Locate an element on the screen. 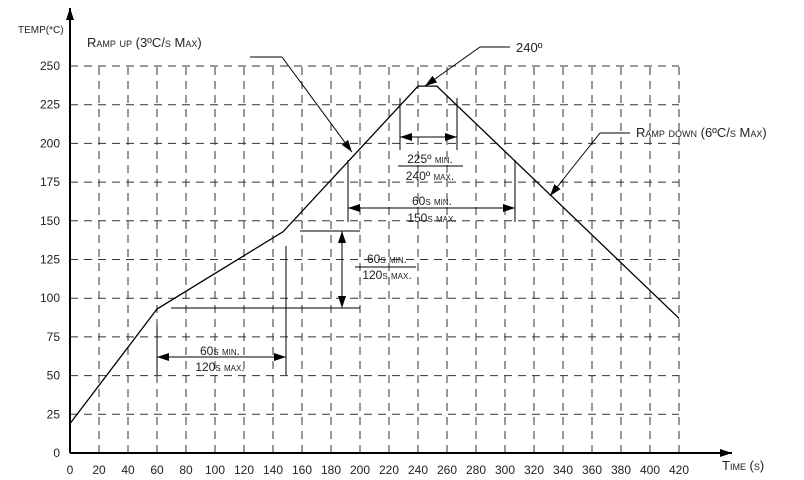  x-tick-label: 240 is located at coordinates (418, 470).